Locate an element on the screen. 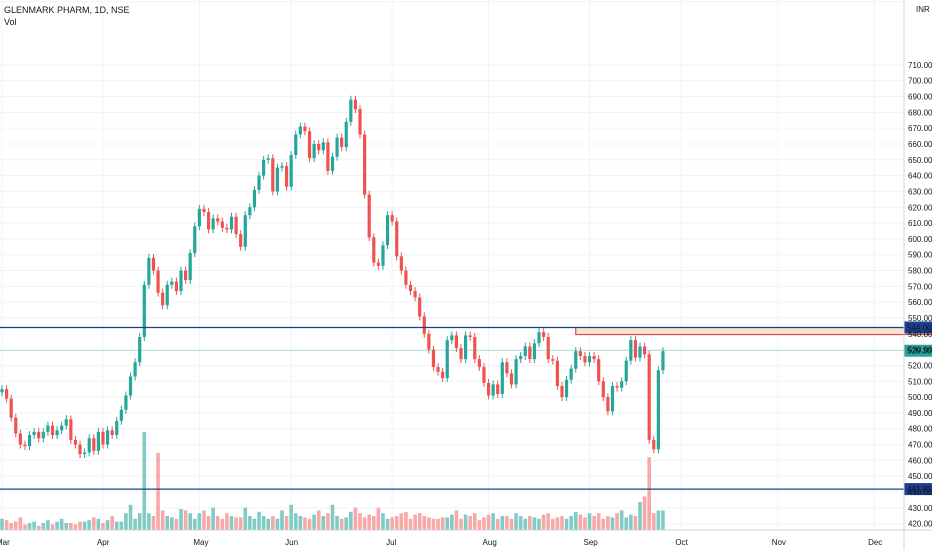  price-tick-label: 600.00 is located at coordinates (920, 239).